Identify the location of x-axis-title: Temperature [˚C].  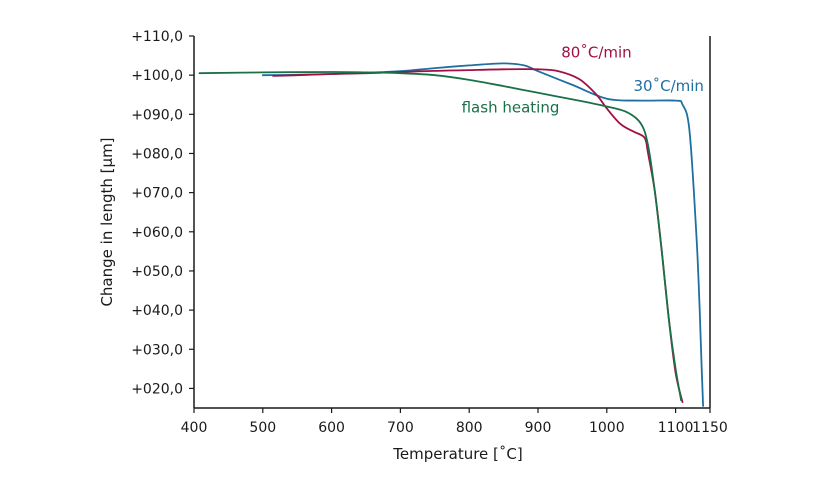
(457, 454).